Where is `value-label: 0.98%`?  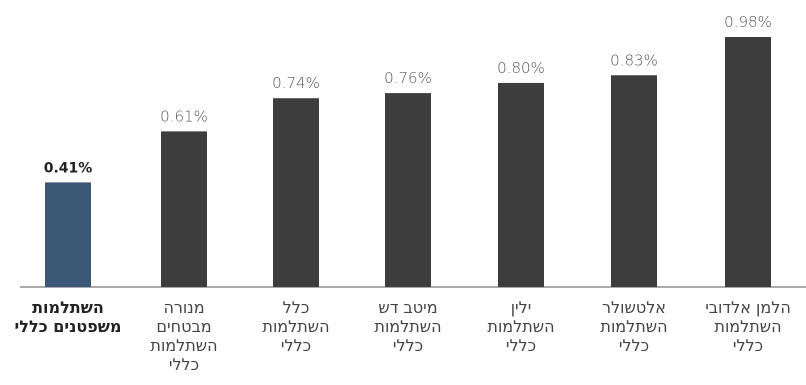
value-label: 0.98% is located at coordinates (748, 22).